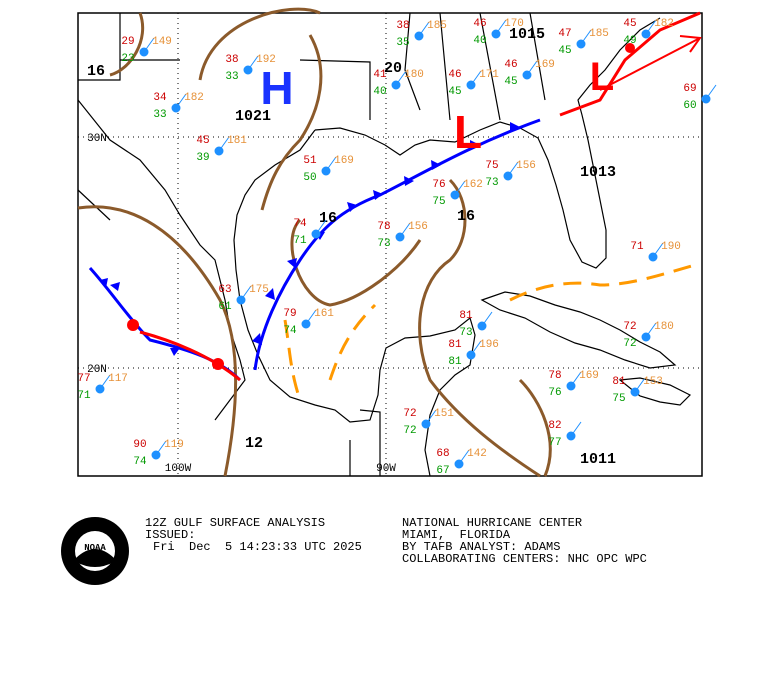  I want to click on pressure-label: 1013, so click(598, 172).